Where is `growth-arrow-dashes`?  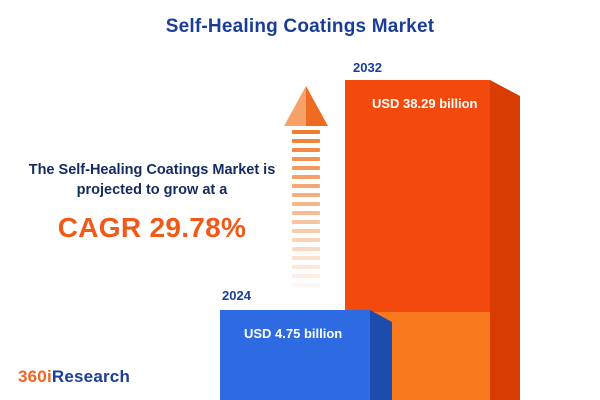 growth-arrow-dashes is located at coordinates (306, 211).